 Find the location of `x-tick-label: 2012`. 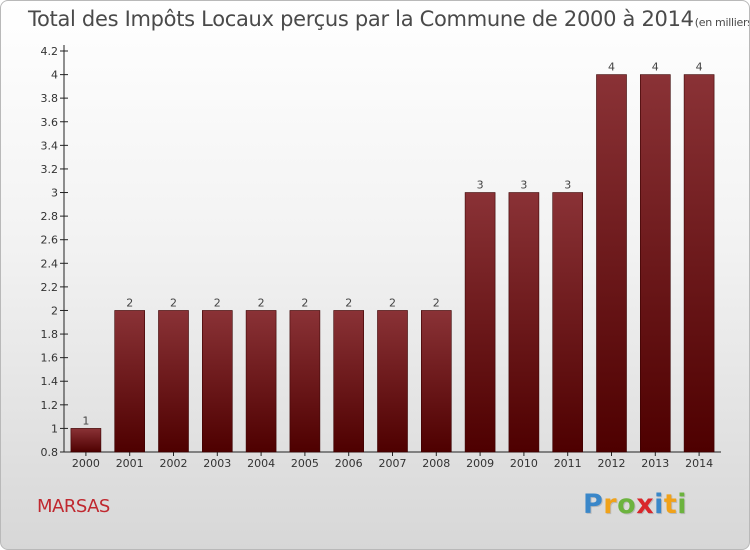

x-tick-label: 2012 is located at coordinates (612, 463).